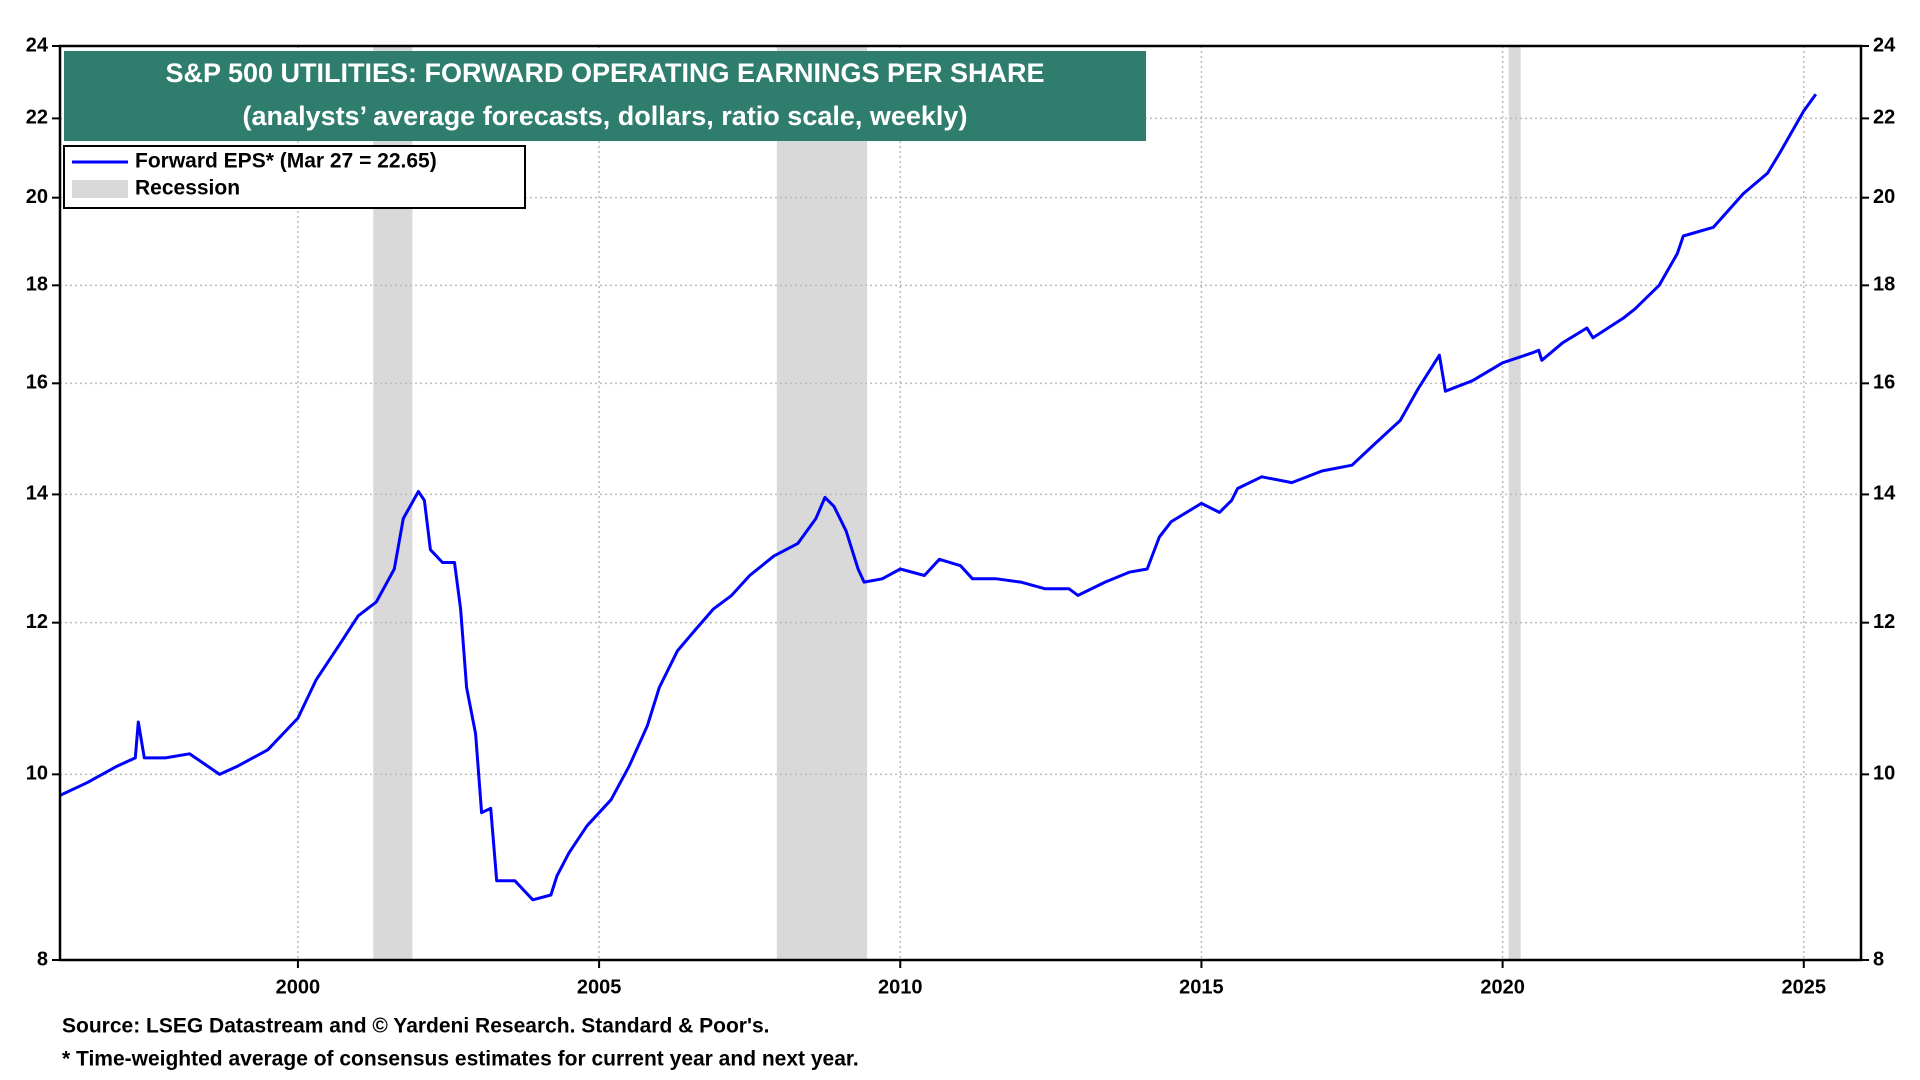 Image resolution: width=1920 pixels, height=1080 pixels. I want to click on y-tick-label-left: 8, so click(42, 959).